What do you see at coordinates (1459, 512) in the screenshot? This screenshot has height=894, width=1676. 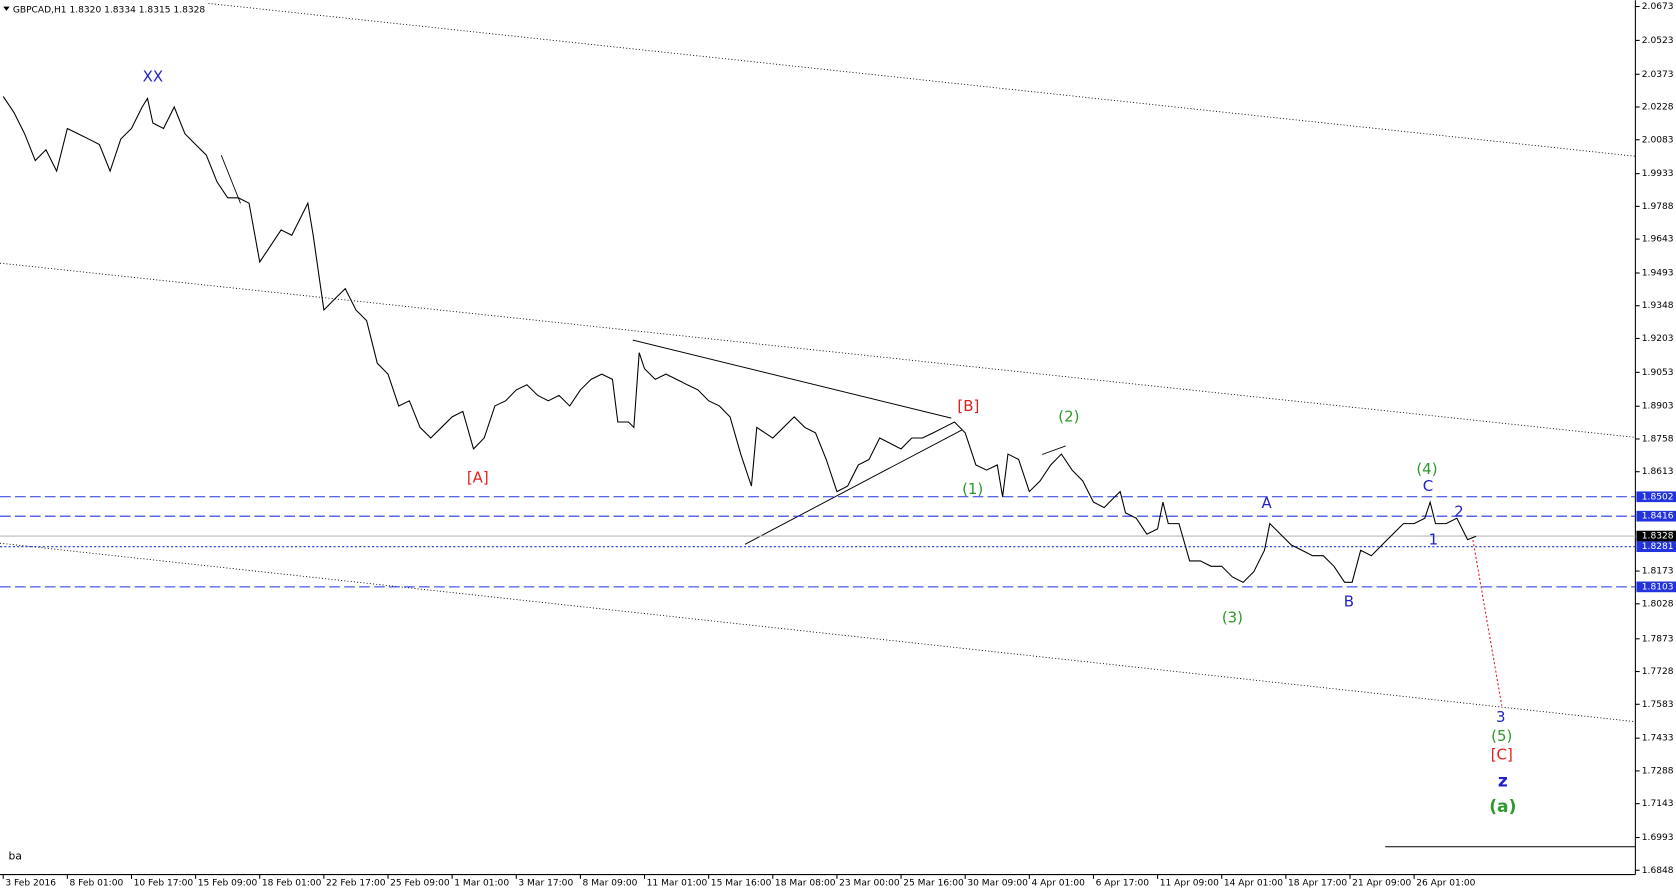 I see `wave-label: 2` at bounding box center [1459, 512].